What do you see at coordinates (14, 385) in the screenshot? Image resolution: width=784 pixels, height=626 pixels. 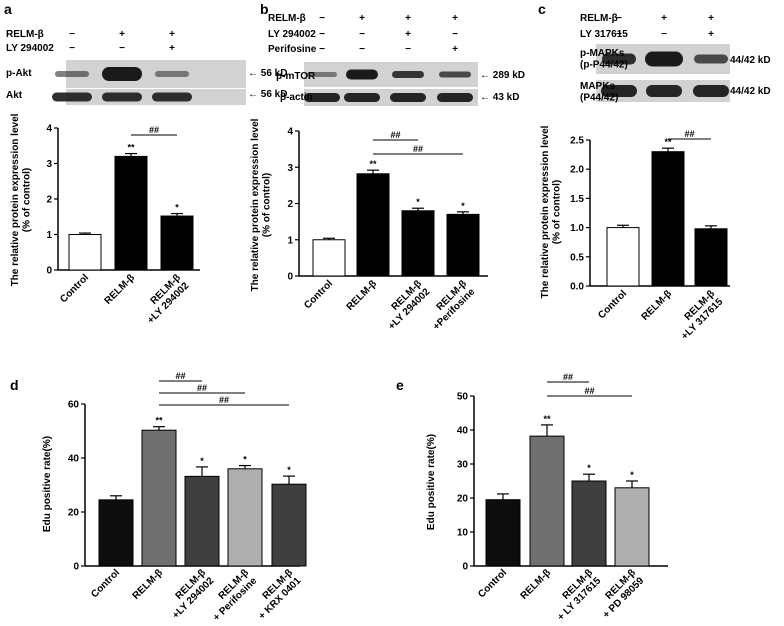 I see `panel-letter-d: d` at bounding box center [14, 385].